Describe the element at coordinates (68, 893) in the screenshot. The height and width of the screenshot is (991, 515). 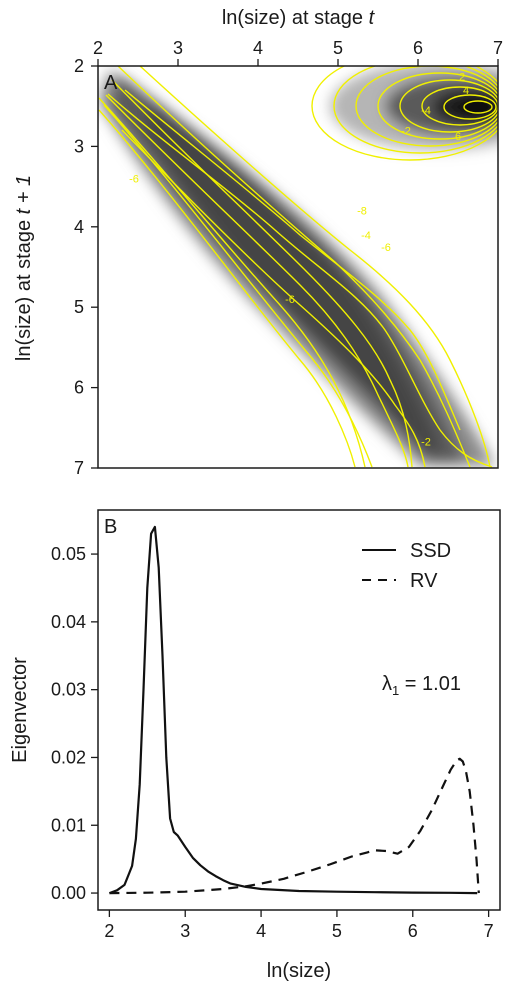
I see `y-tick-label: 0.00` at that location.